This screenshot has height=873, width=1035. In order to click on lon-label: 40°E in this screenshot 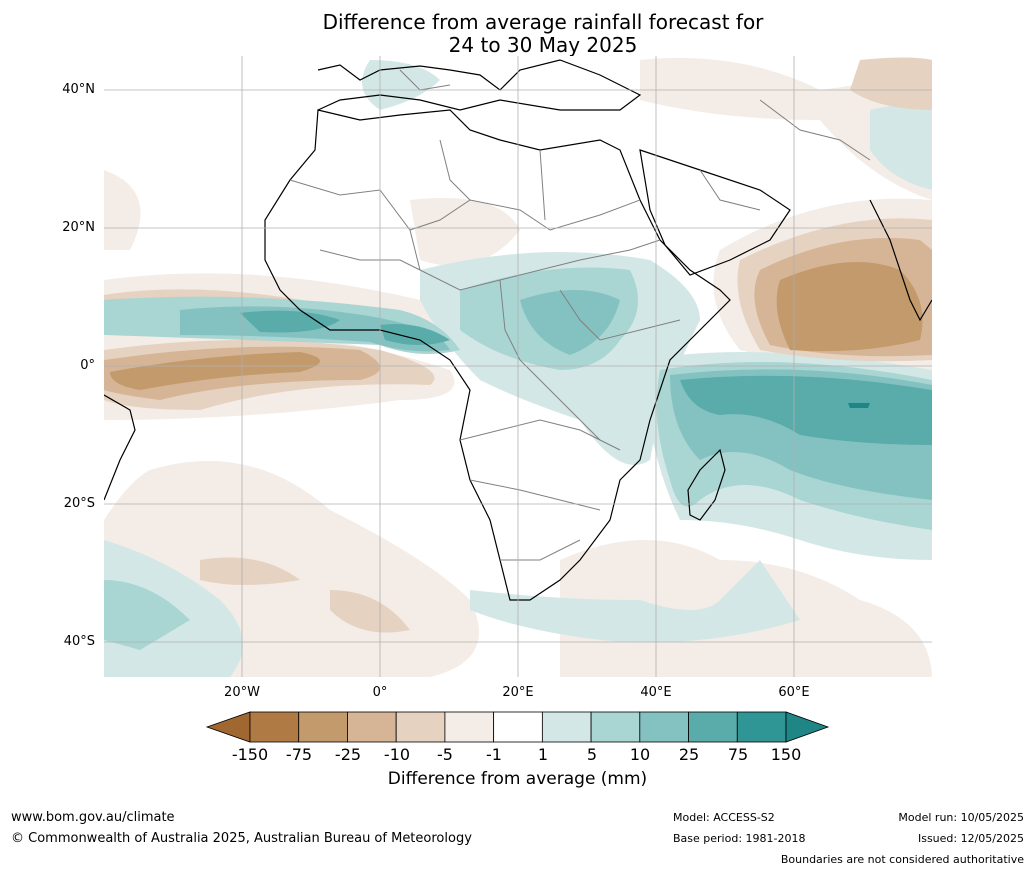, I will do `click(656, 692)`.